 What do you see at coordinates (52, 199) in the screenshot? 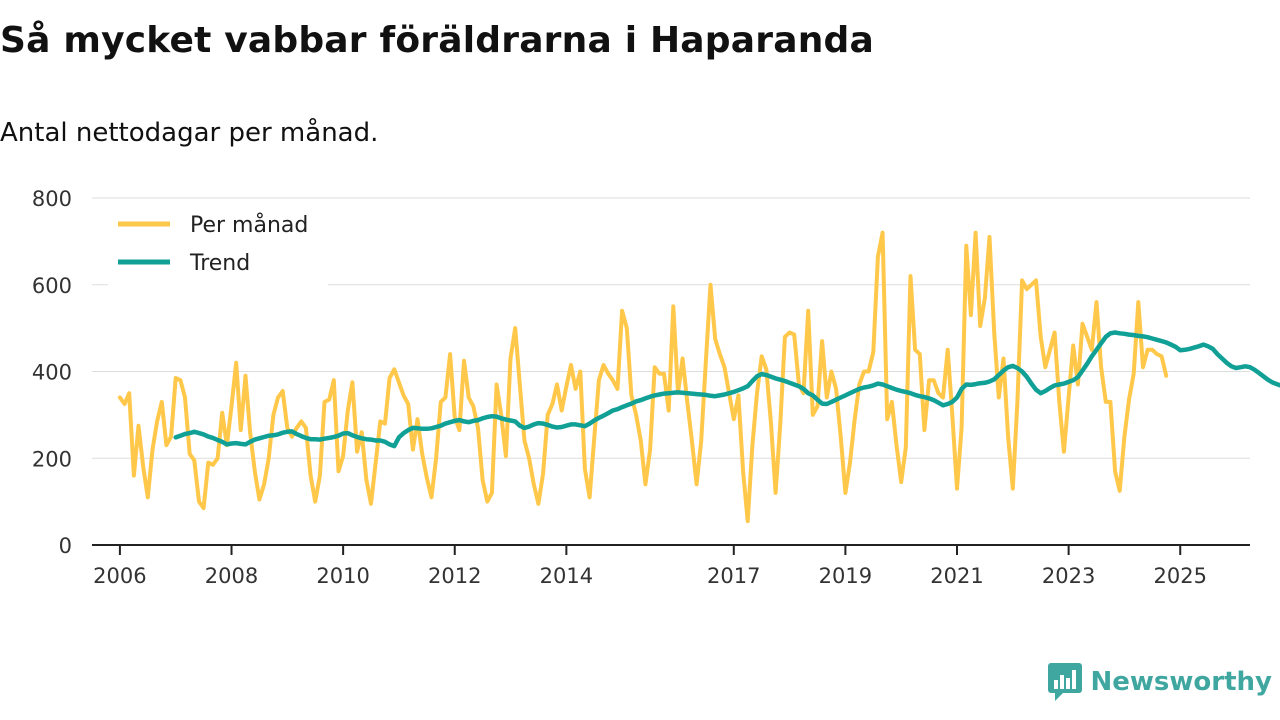
I see `y-tick-label-800: 800` at bounding box center [52, 199].